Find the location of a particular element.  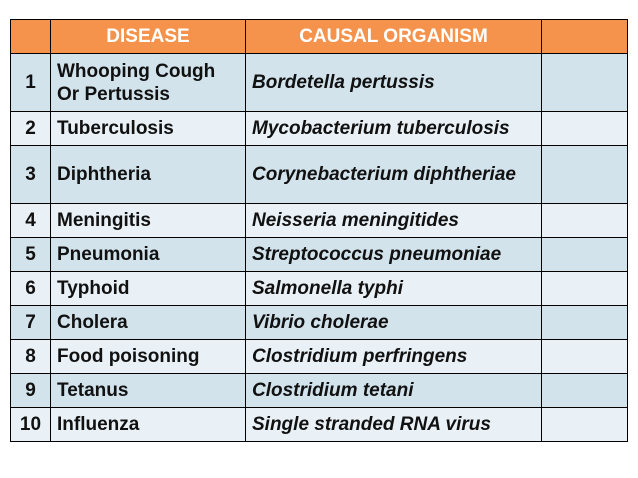

table-row: 10 Influenza Single stranded RNA virus is located at coordinates (319, 424).